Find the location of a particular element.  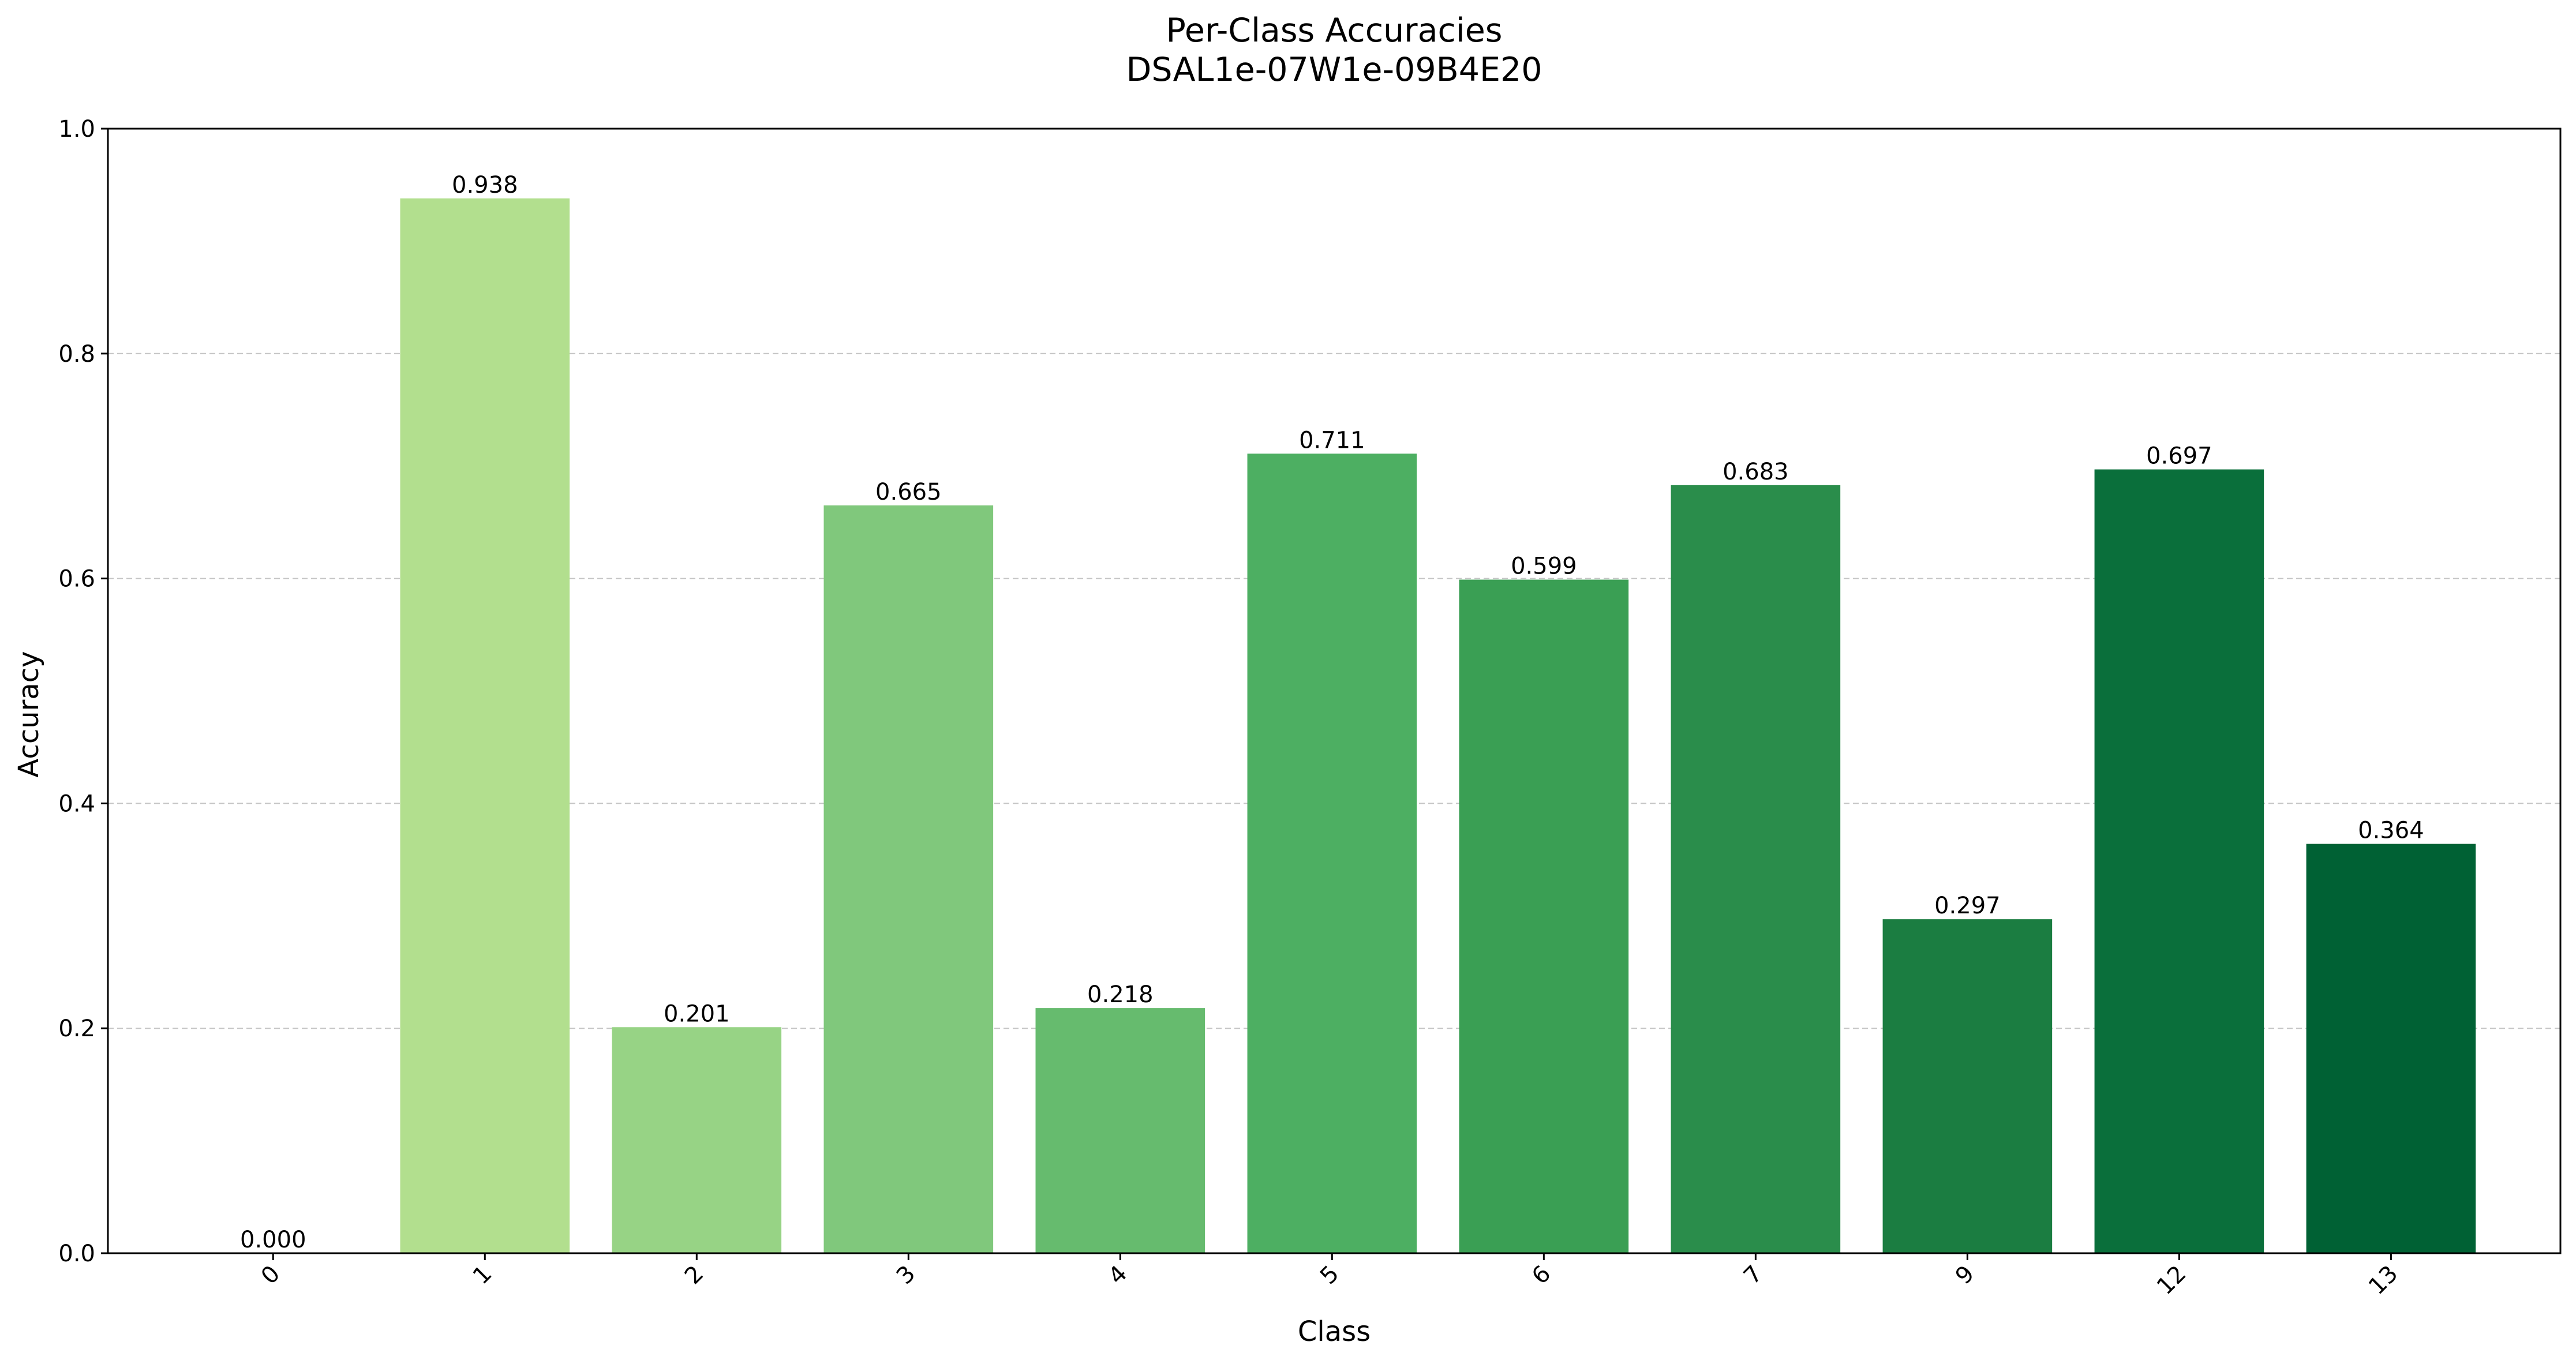

bar-value-label: 0.711 is located at coordinates (1332, 440).